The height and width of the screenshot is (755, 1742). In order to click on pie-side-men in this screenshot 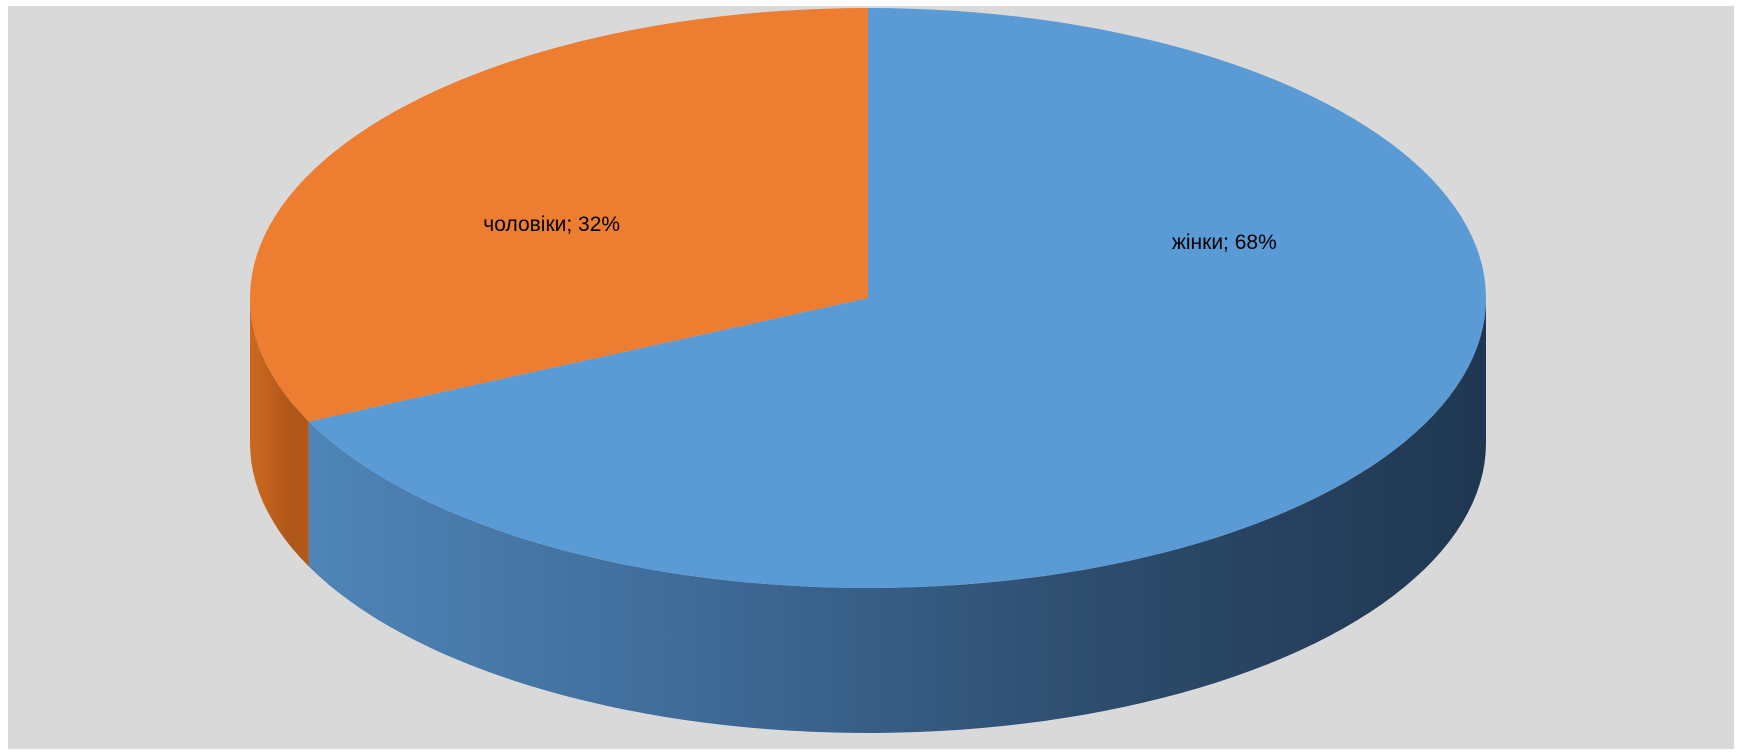, I will do `click(279, 432)`.